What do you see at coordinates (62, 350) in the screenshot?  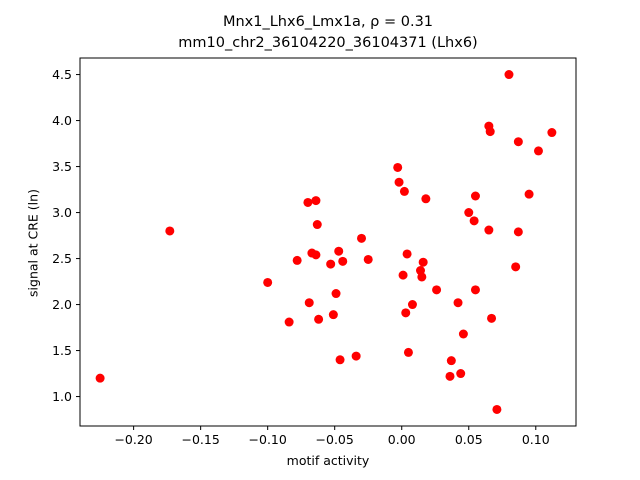 I see `y-tick-label: 1.5` at bounding box center [62, 350].